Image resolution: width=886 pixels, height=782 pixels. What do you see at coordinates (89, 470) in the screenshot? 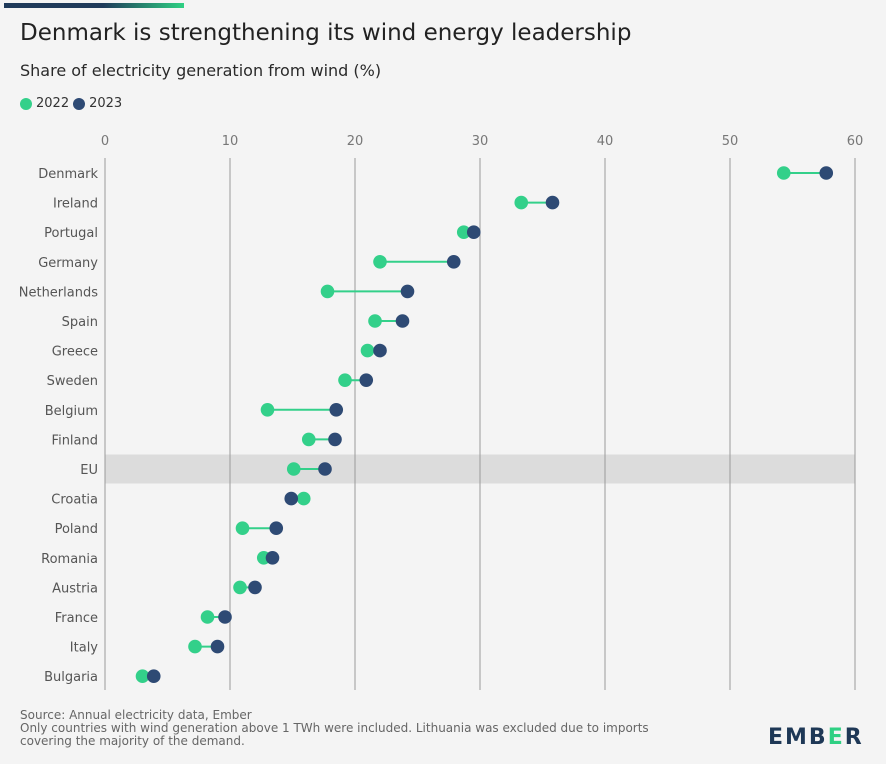
I see `category-label: EU` at bounding box center [89, 470].